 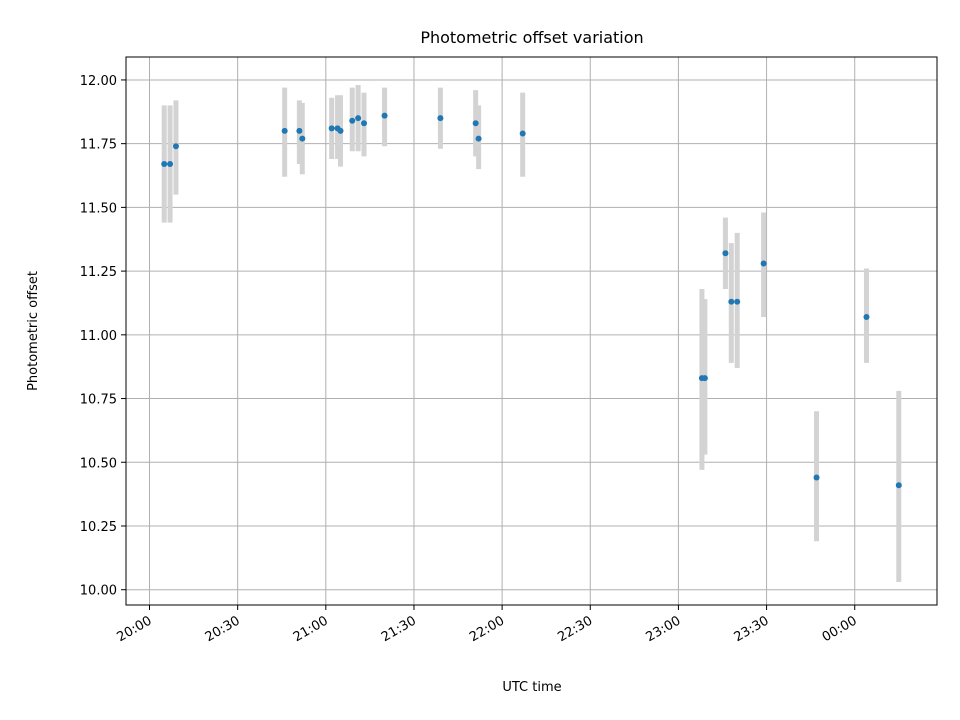 What do you see at coordinates (98, 336) in the screenshot?
I see `y-tick-label: 11.00` at bounding box center [98, 336].